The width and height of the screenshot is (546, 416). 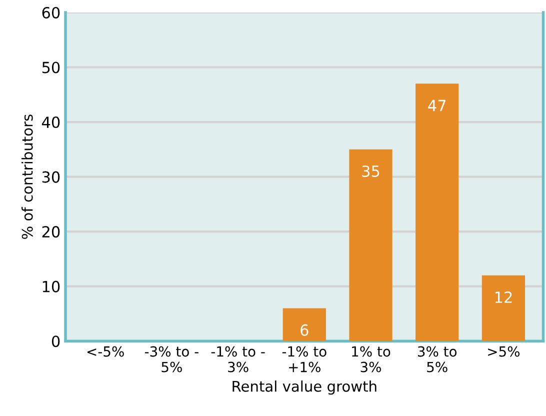 I want to click on data-label: 47, so click(x=437, y=106).